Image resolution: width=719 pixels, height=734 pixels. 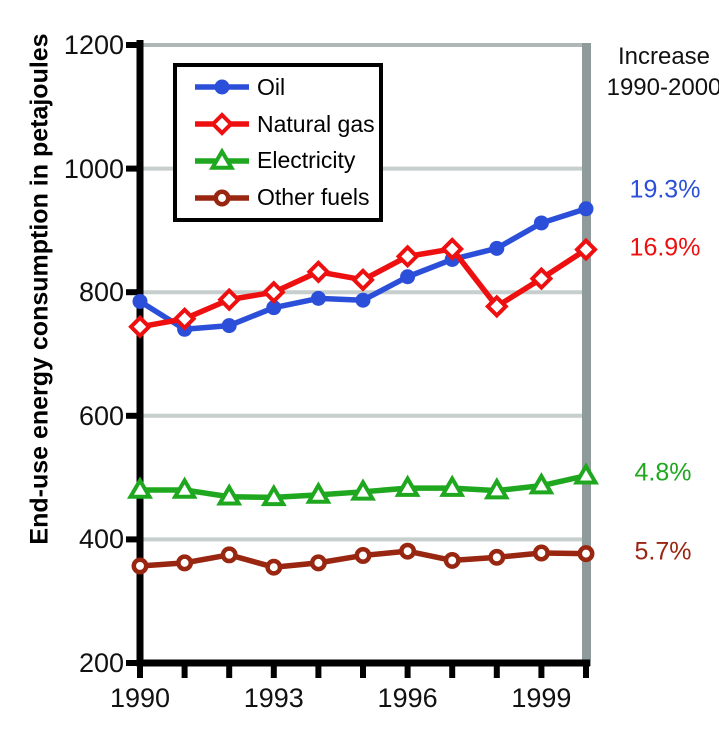 I want to click on x-tick-label-1993: 1993, so click(x=273, y=698).